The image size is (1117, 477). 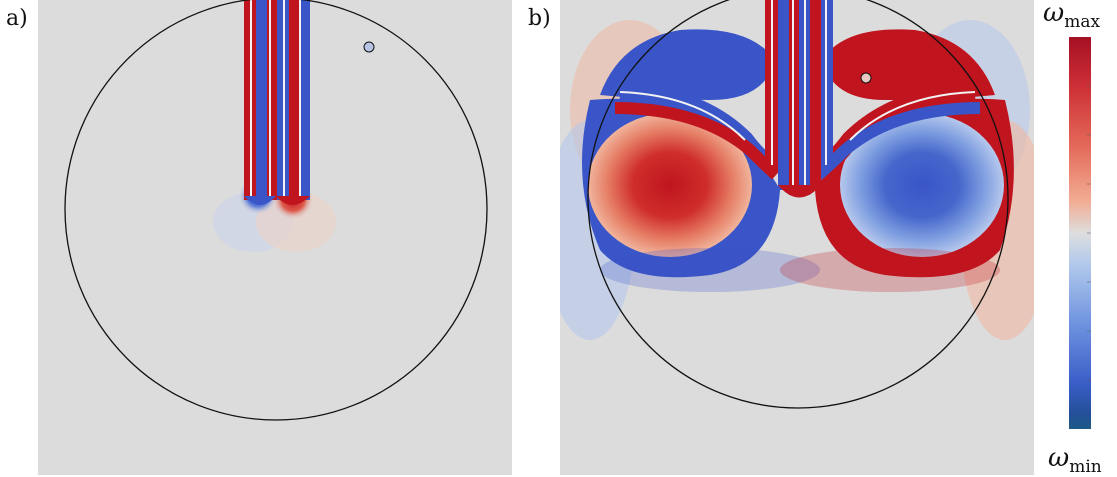 What do you see at coordinates (1082, 22) in the screenshot?
I see `max-subscript: max` at bounding box center [1082, 22].